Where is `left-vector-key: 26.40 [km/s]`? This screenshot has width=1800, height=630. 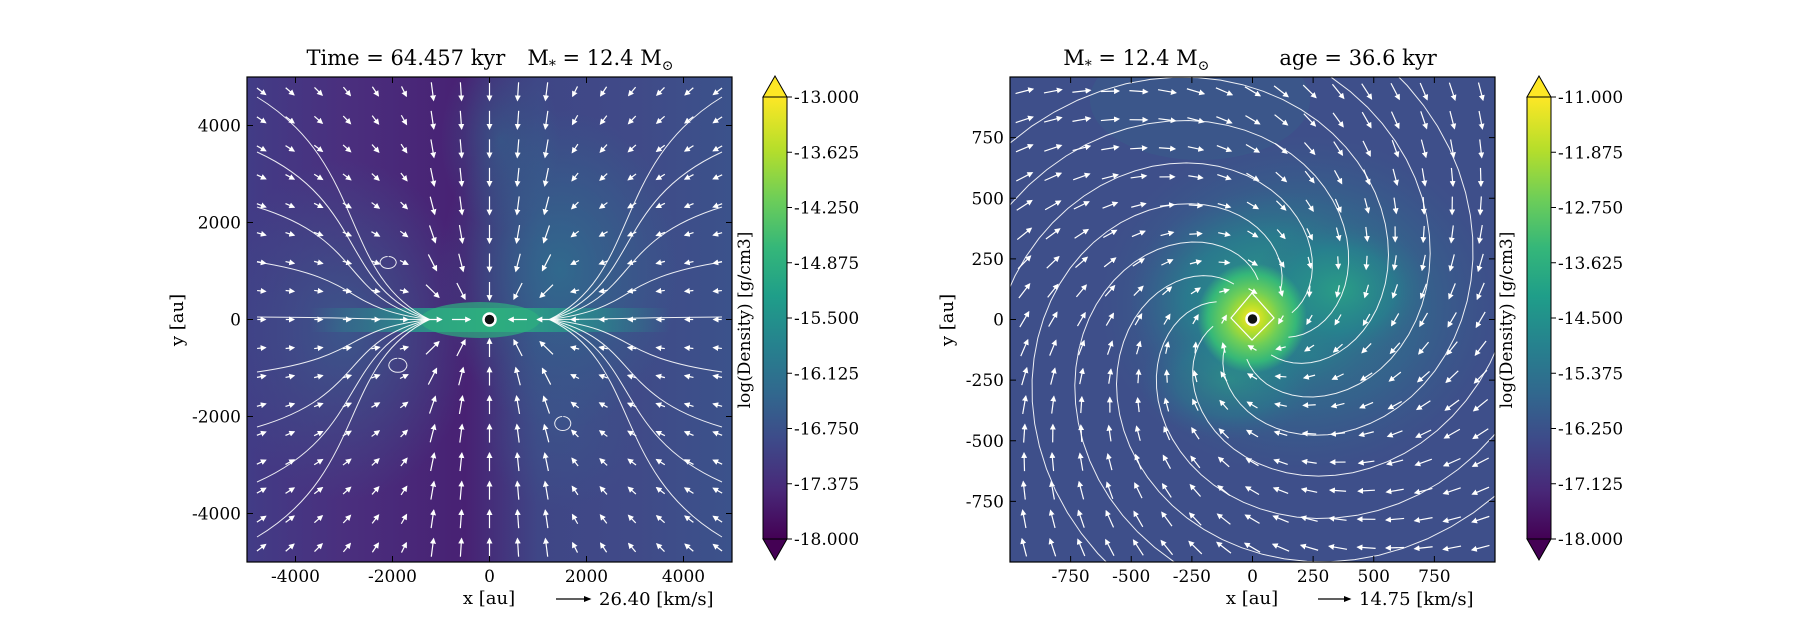
left-vector-key: 26.40 [km/s] is located at coordinates (635, 599).